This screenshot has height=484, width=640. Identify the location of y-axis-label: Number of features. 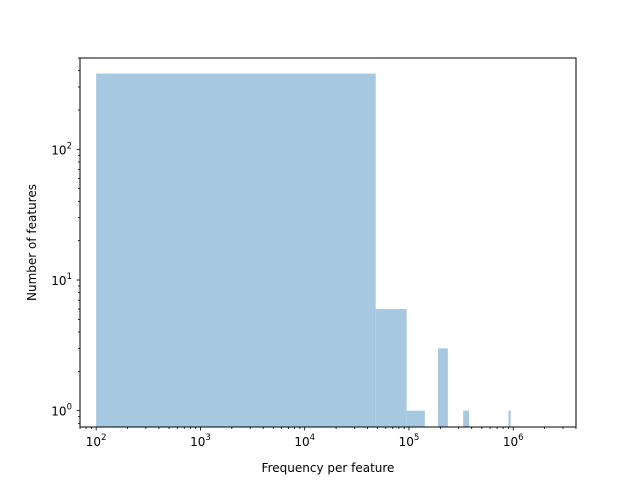
(32, 242).